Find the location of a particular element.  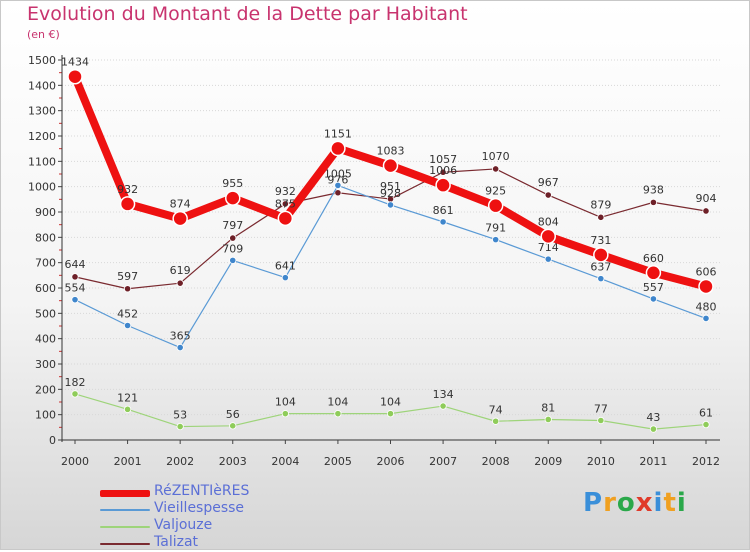

data-label: 134 is located at coordinates (443, 394).